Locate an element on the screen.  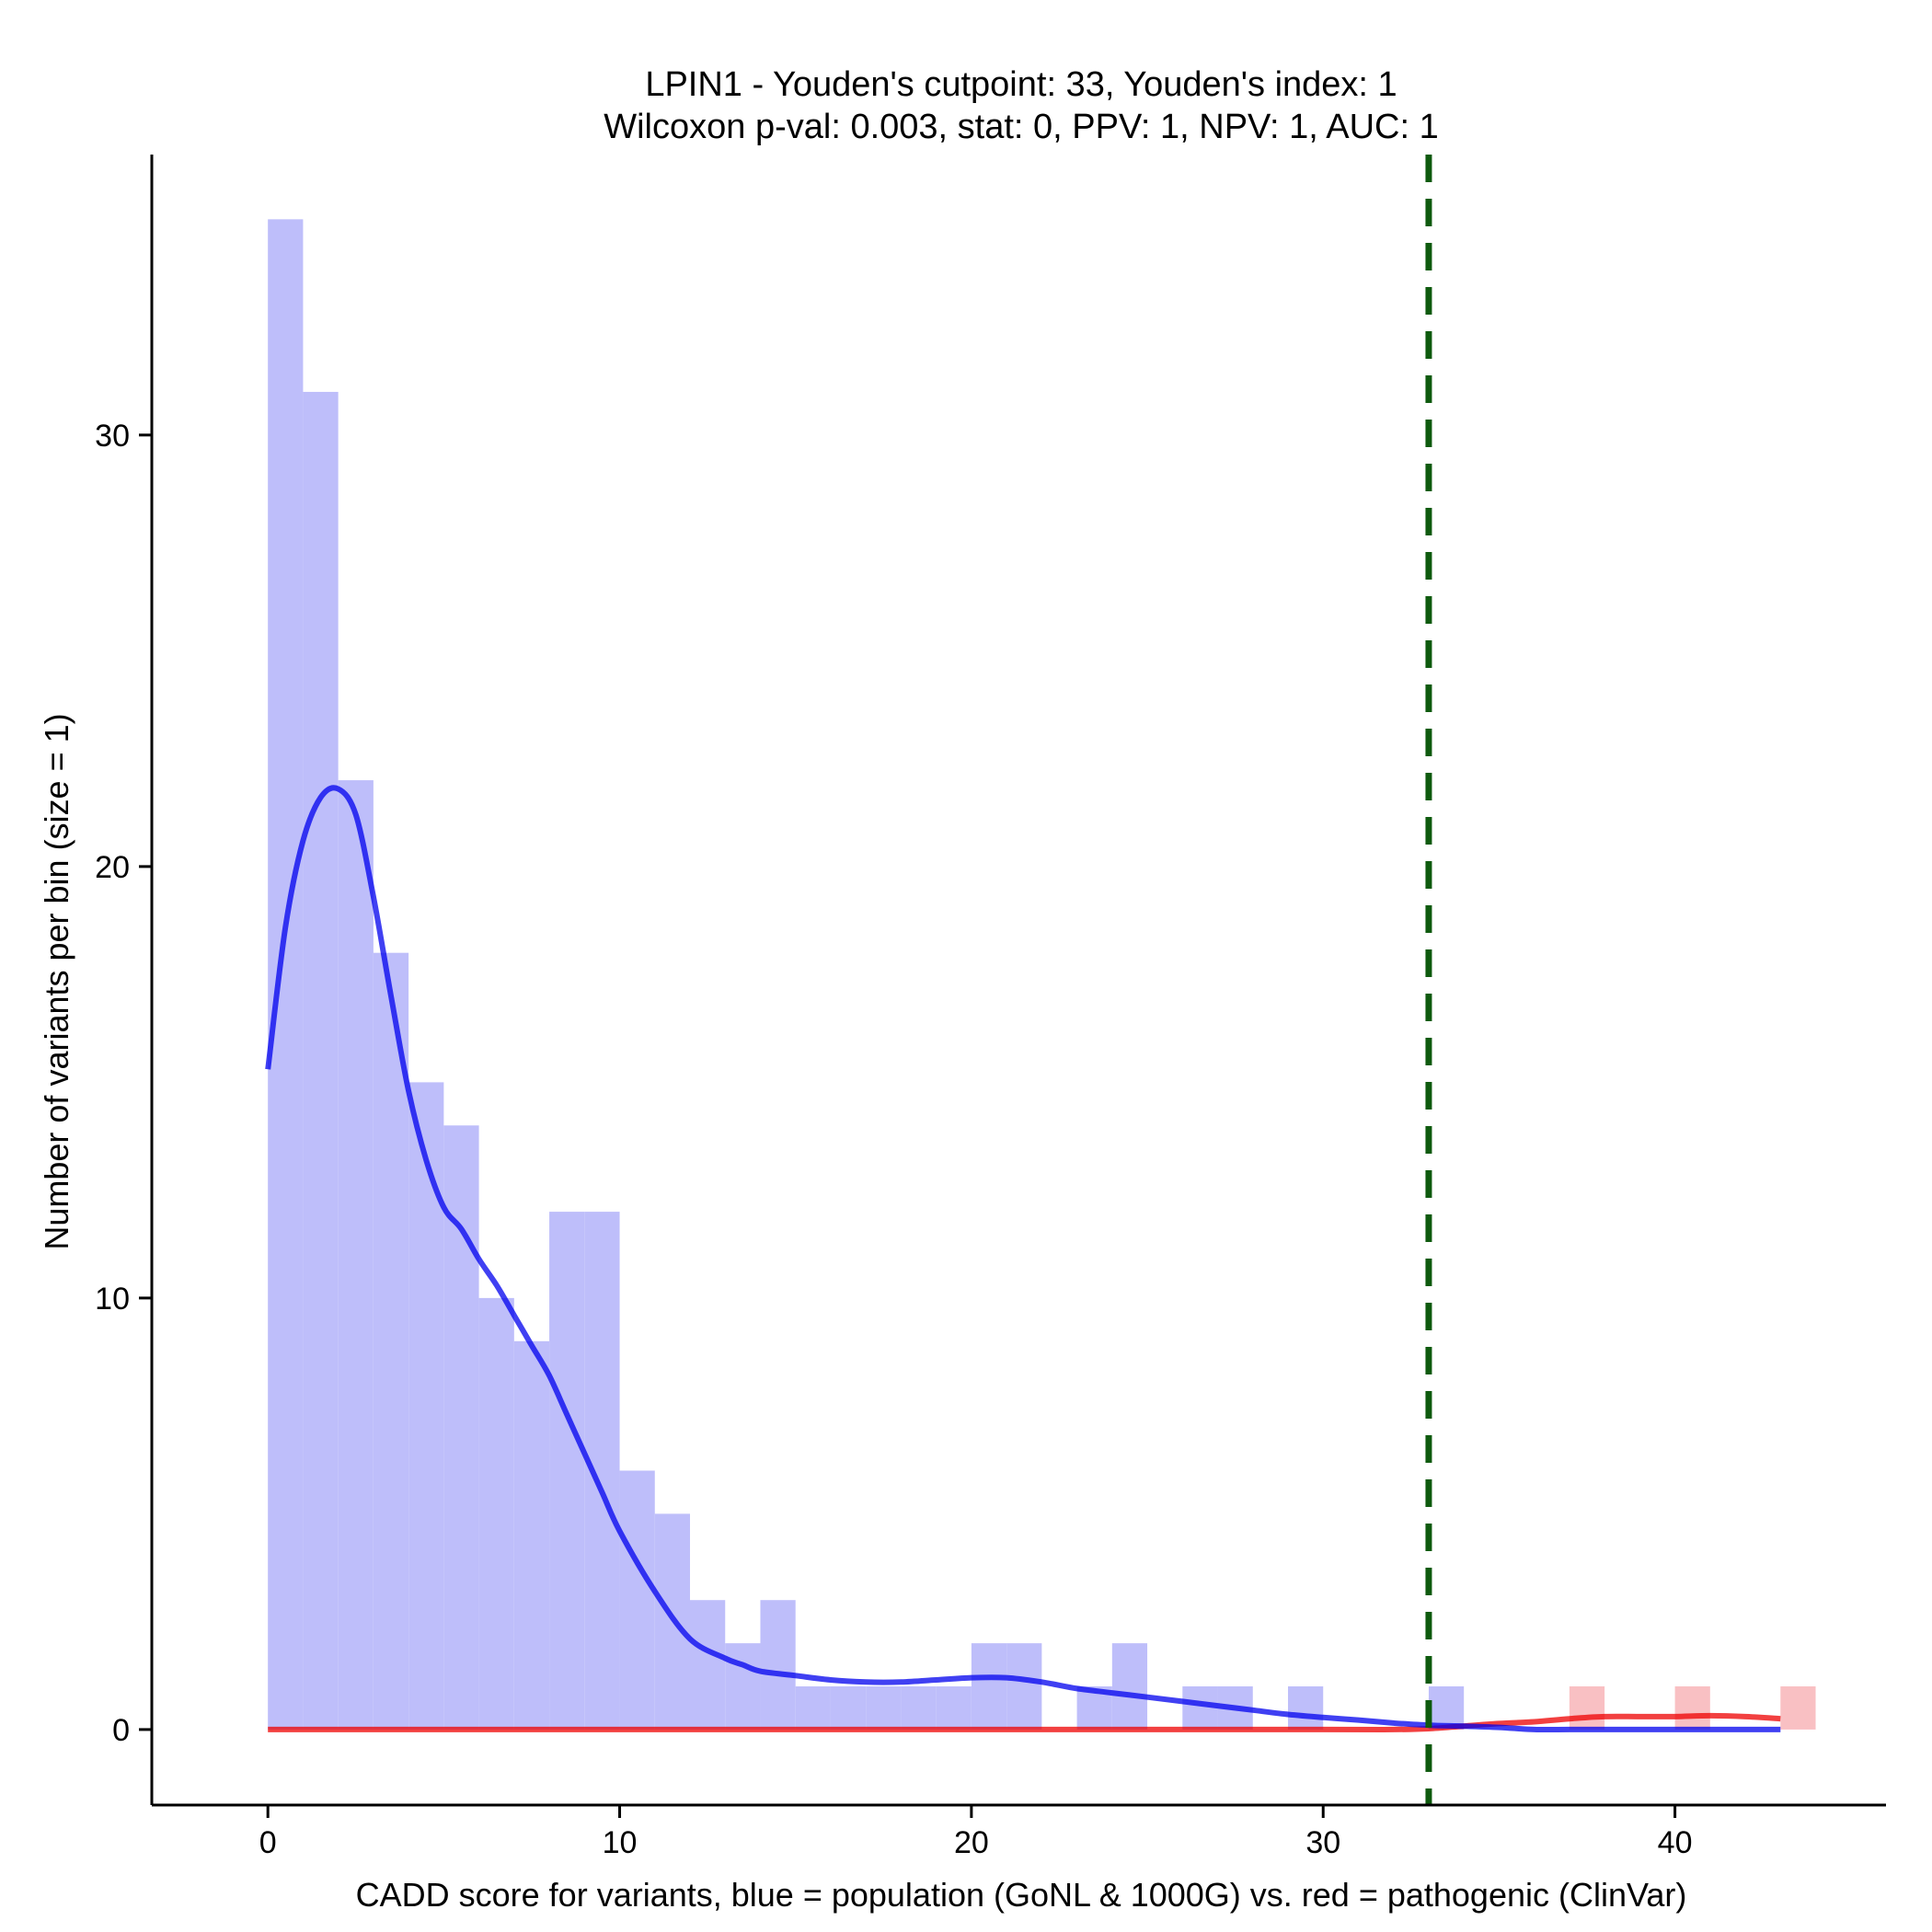
x-tick-label: 20 is located at coordinates (972, 1842).